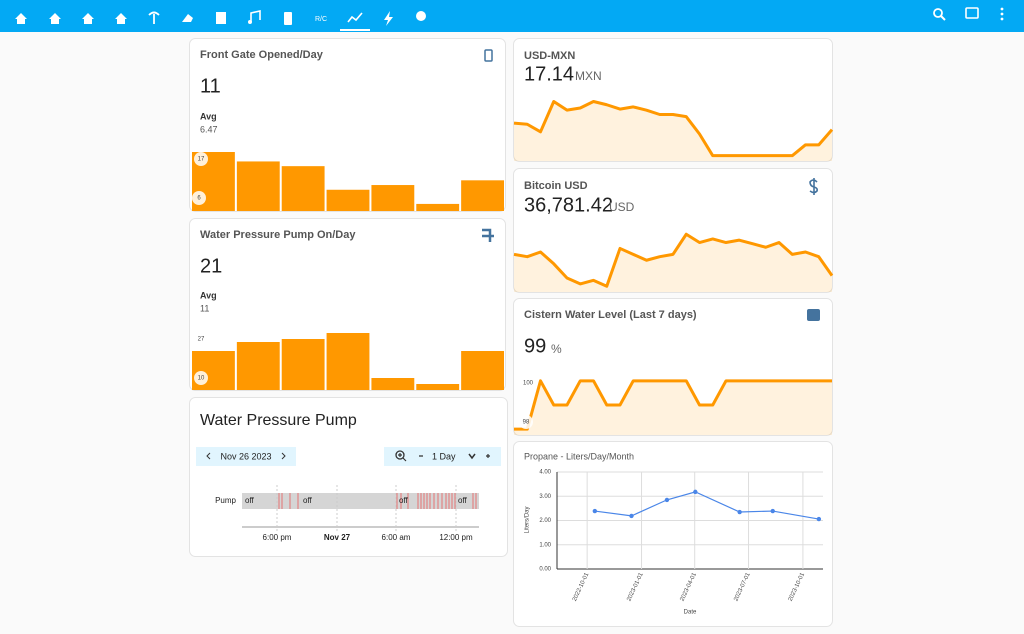 Image resolution: width=1024 pixels, height=634 pixels. Describe the element at coordinates (472, 456) in the screenshot. I see `dropdown` at that location.